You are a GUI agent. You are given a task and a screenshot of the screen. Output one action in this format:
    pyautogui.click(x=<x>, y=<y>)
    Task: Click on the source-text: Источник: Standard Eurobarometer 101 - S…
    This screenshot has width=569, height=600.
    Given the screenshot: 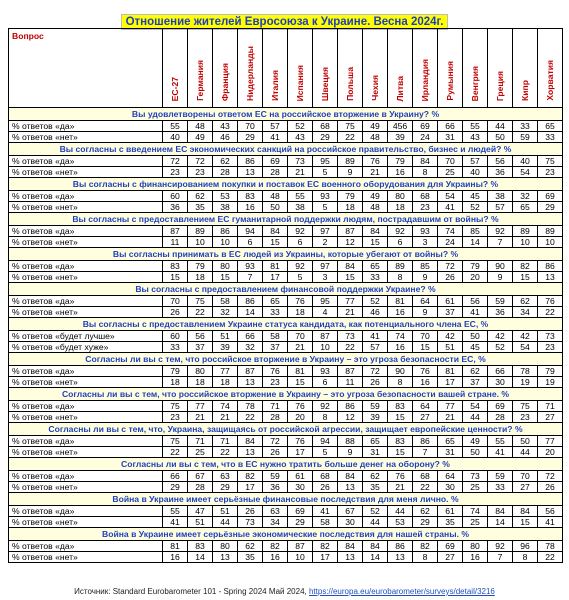 What is the action you would take?
    pyautogui.click(x=190, y=591)
    